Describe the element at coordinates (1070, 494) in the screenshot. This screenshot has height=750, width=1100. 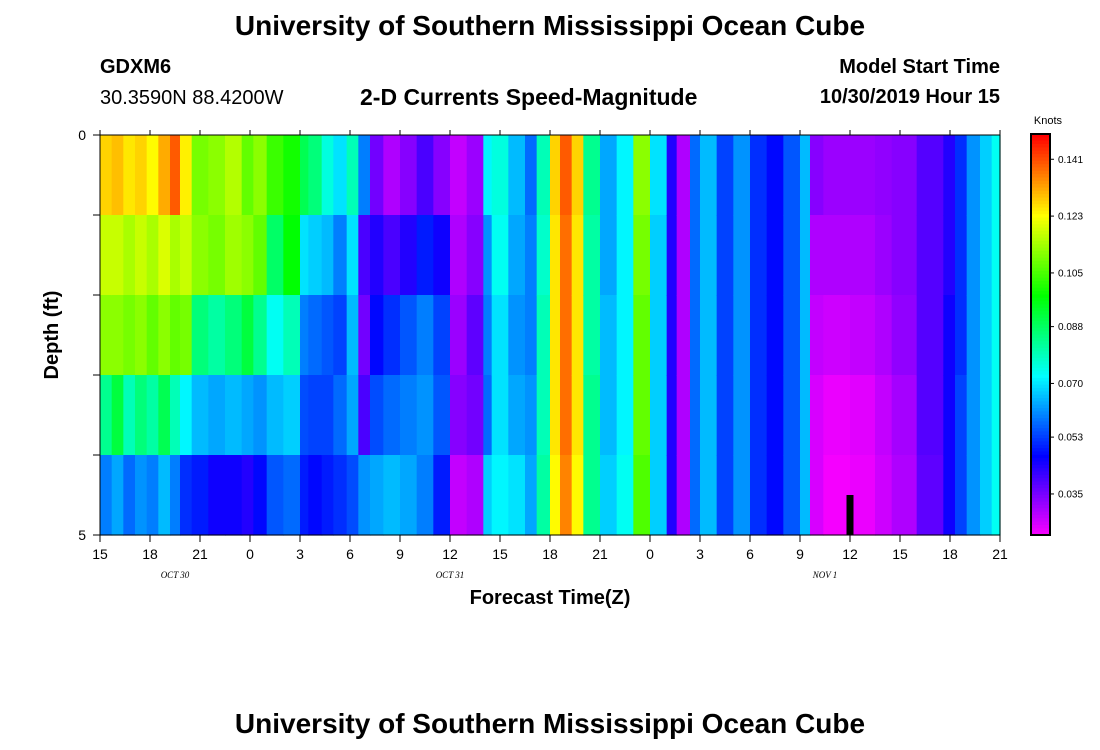
I see `colorbar-tick-label: 0.035` at that location.